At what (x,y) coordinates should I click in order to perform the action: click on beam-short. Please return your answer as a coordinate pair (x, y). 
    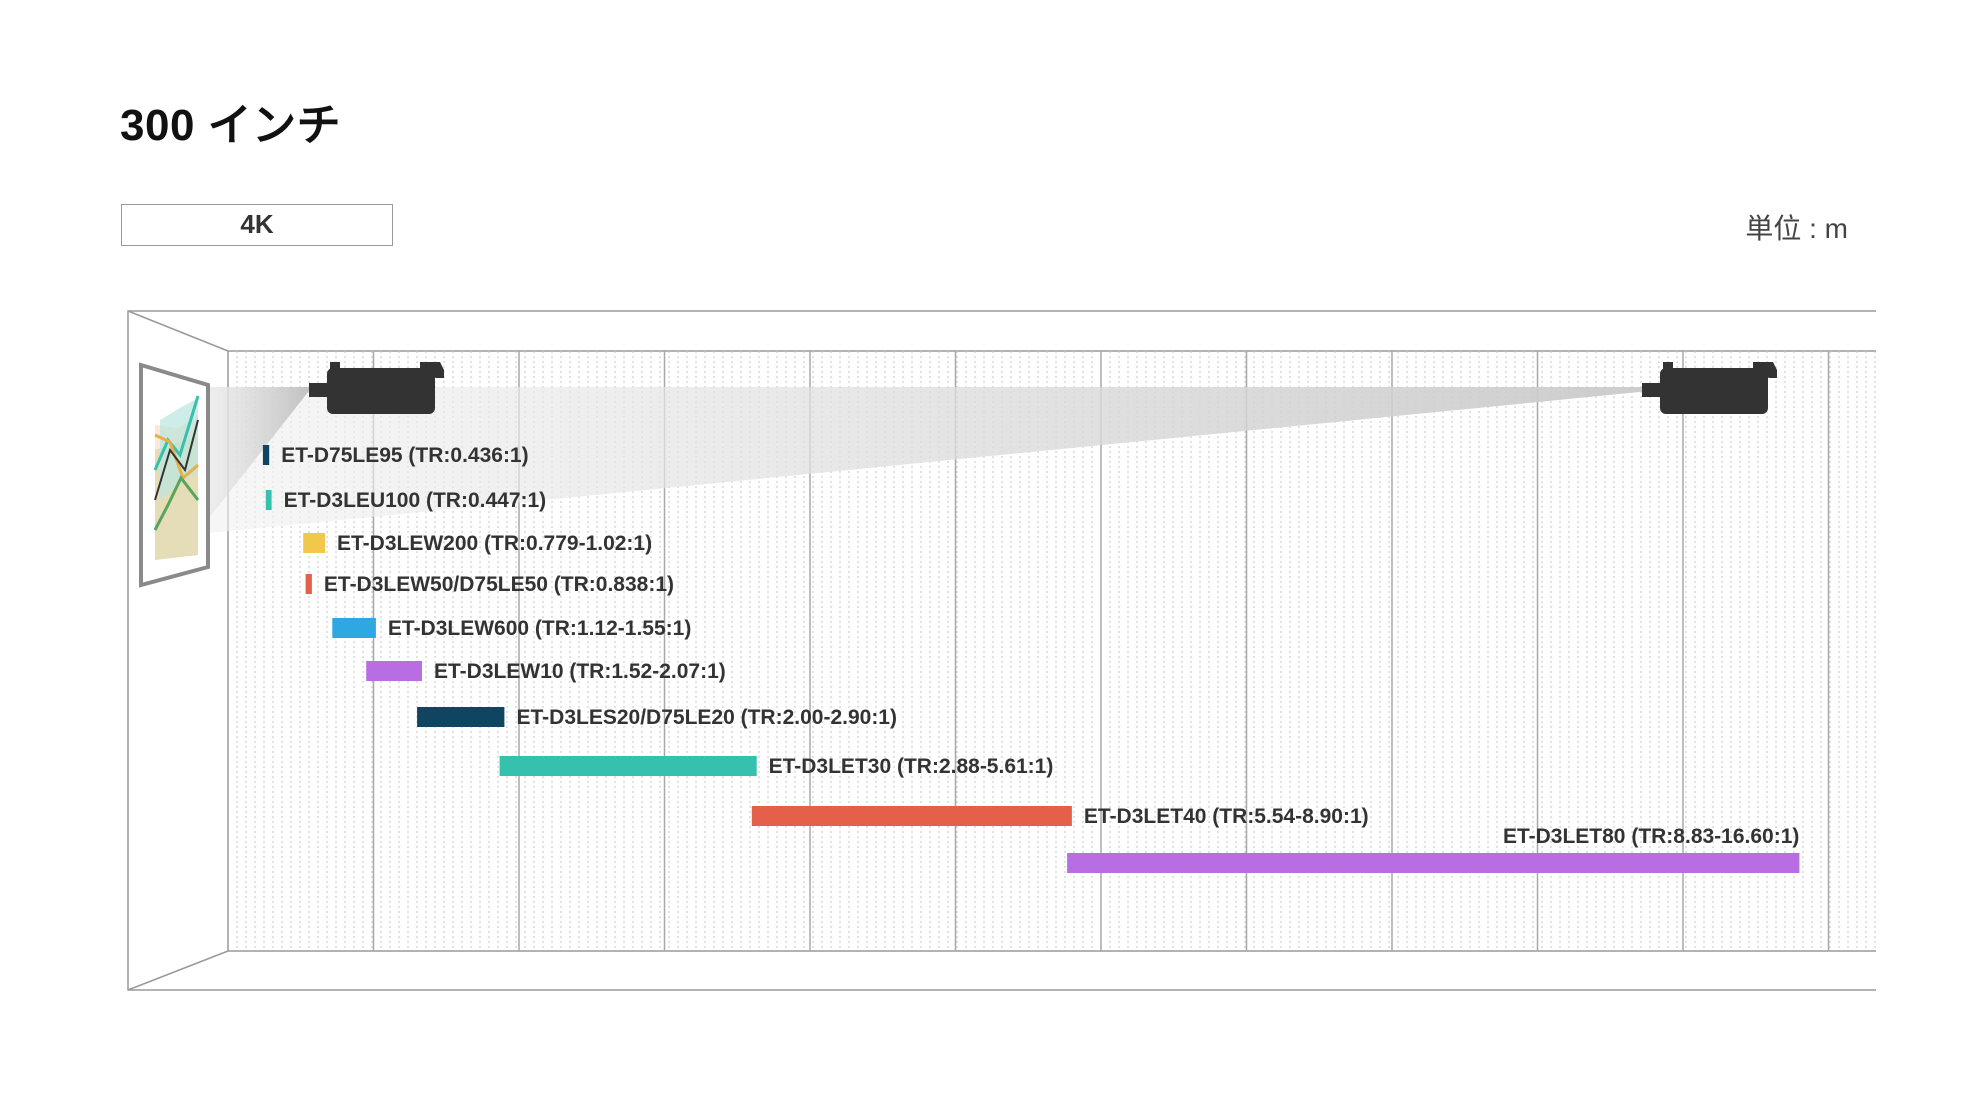
    Looking at the image, I should click on (259, 454).